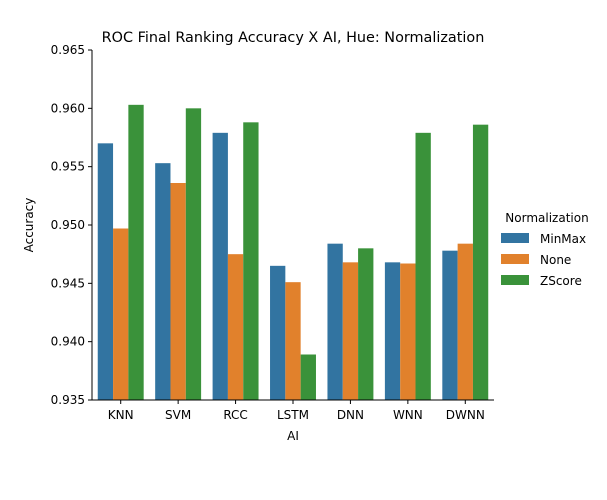 This screenshot has height=500, width=607. Describe the element at coordinates (465, 321) in the screenshot. I see `bar-dwnn-none` at that location.